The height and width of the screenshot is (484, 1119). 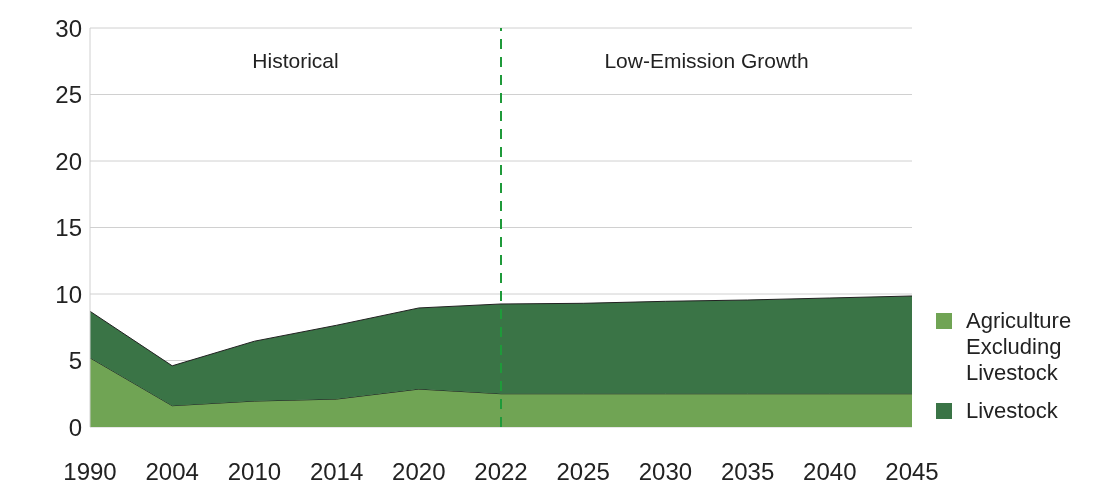 What do you see at coordinates (172, 471) in the screenshot?
I see `x-tick-label: 2004` at bounding box center [172, 471].